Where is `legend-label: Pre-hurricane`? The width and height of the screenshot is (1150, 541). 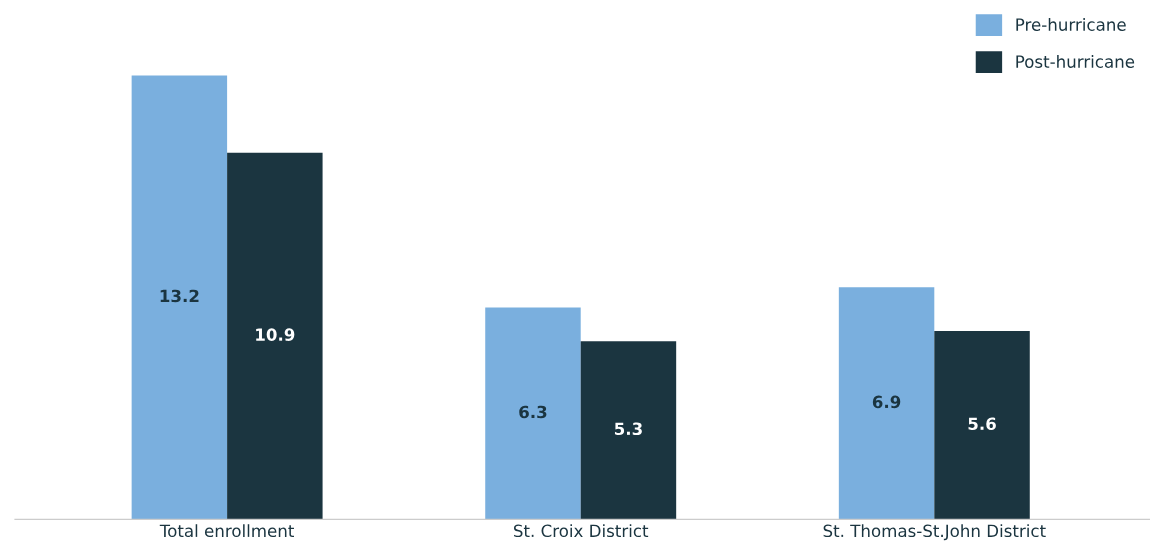 legend-label: Pre-hurricane is located at coordinates (1071, 24).